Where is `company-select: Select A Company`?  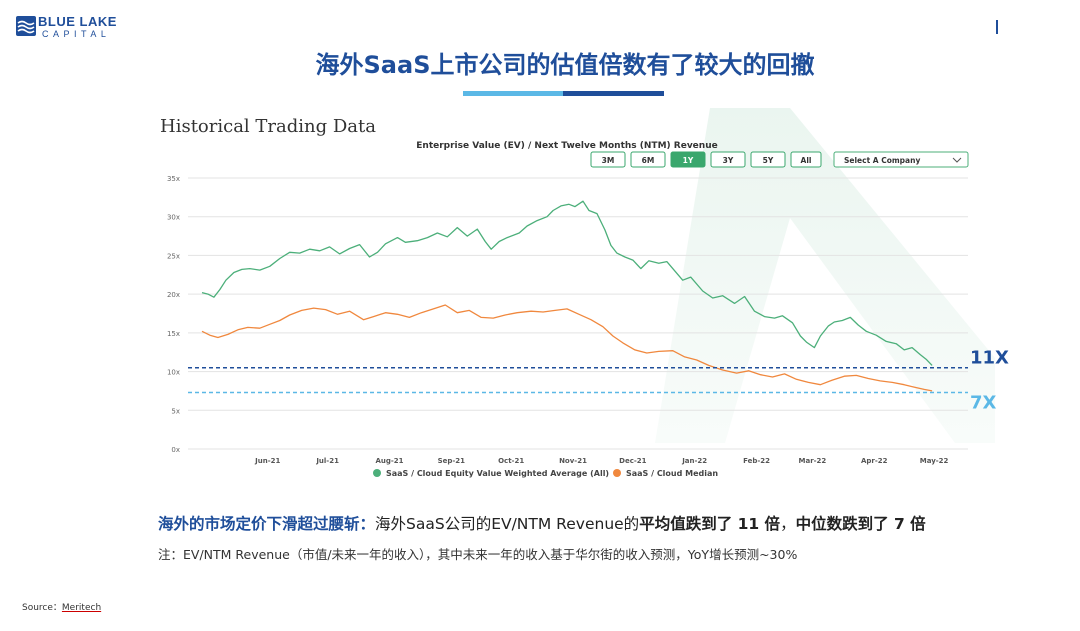
company-select: Select A Company is located at coordinates (901, 159).